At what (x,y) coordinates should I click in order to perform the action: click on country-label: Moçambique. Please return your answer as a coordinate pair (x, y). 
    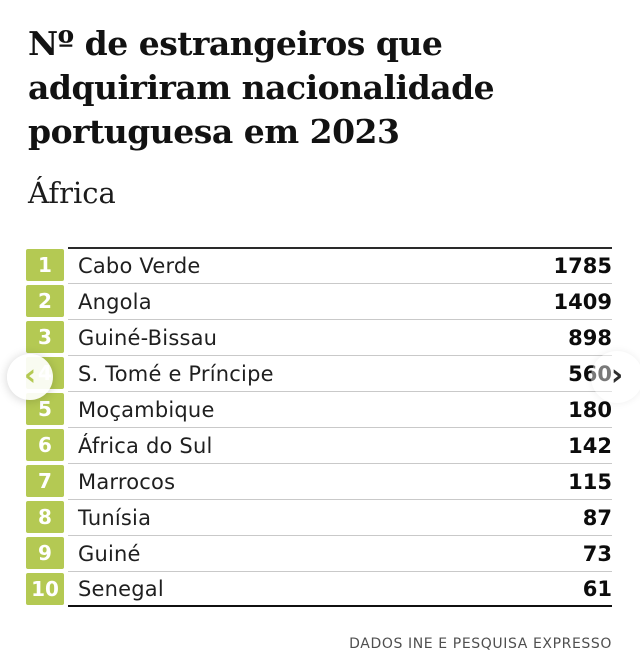
    Looking at the image, I should click on (146, 409).